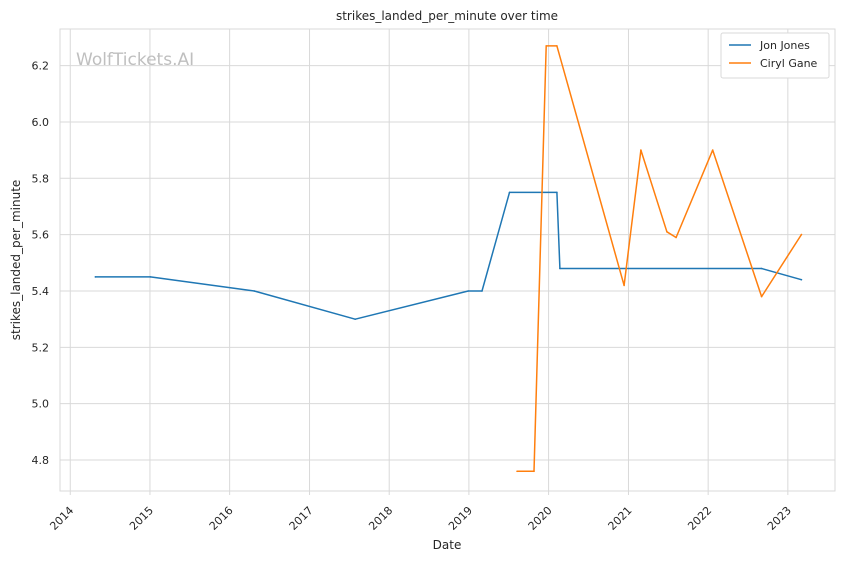 This screenshot has height=561, width=844. Describe the element at coordinates (447, 545) in the screenshot. I see `x-axis-label: Date` at that location.